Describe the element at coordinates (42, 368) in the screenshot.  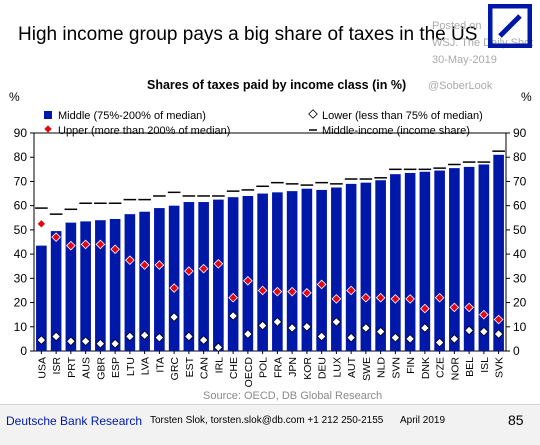
I see `x-tick-label: USA` at that location.